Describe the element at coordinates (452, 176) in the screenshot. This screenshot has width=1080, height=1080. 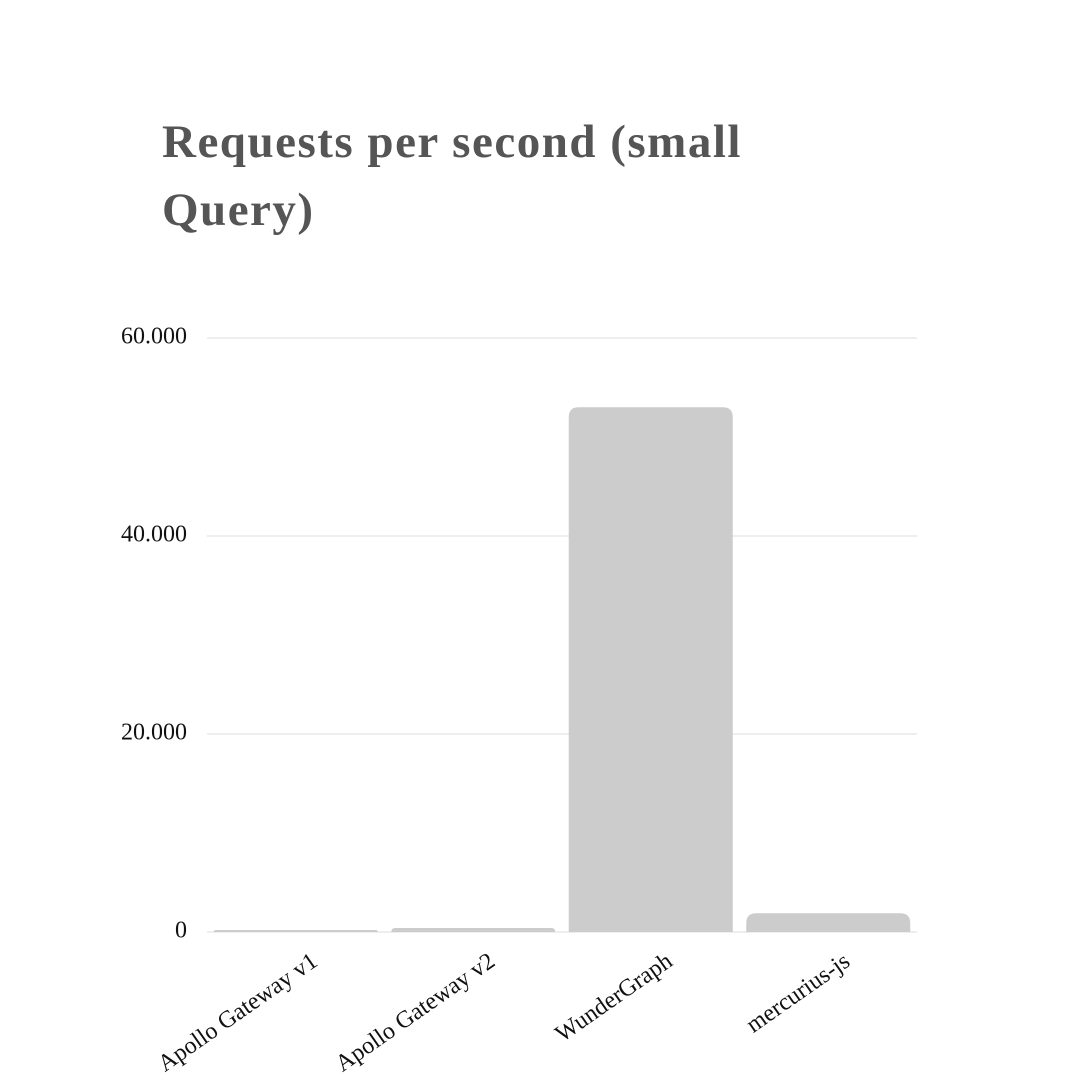
I see `chart-title: Requests per second (small Query)` at that location.